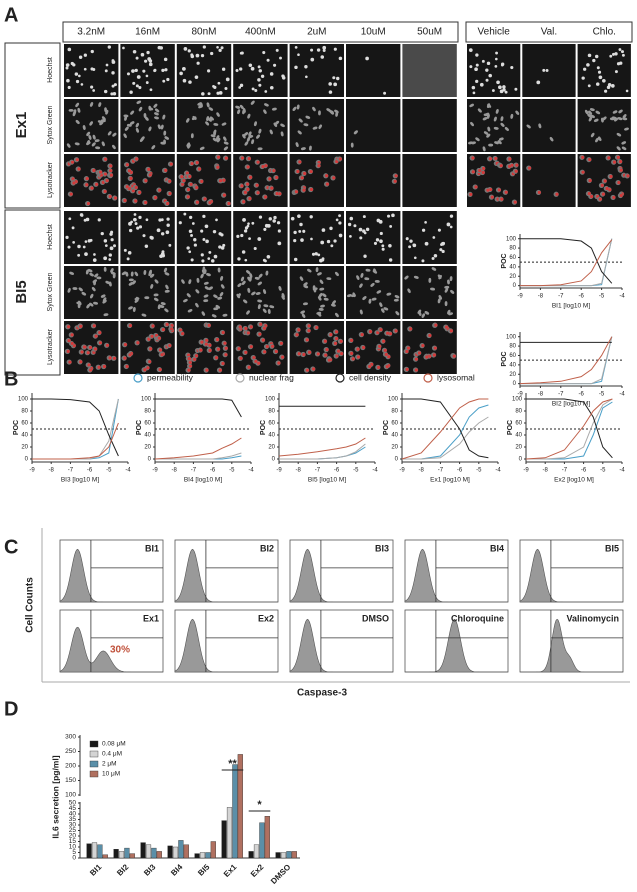 The height and width of the screenshot is (892, 637). What do you see at coordinates (450, 480) in the screenshot?
I see `x-axis-label: Ex1 [log10 M]` at bounding box center [450, 480].